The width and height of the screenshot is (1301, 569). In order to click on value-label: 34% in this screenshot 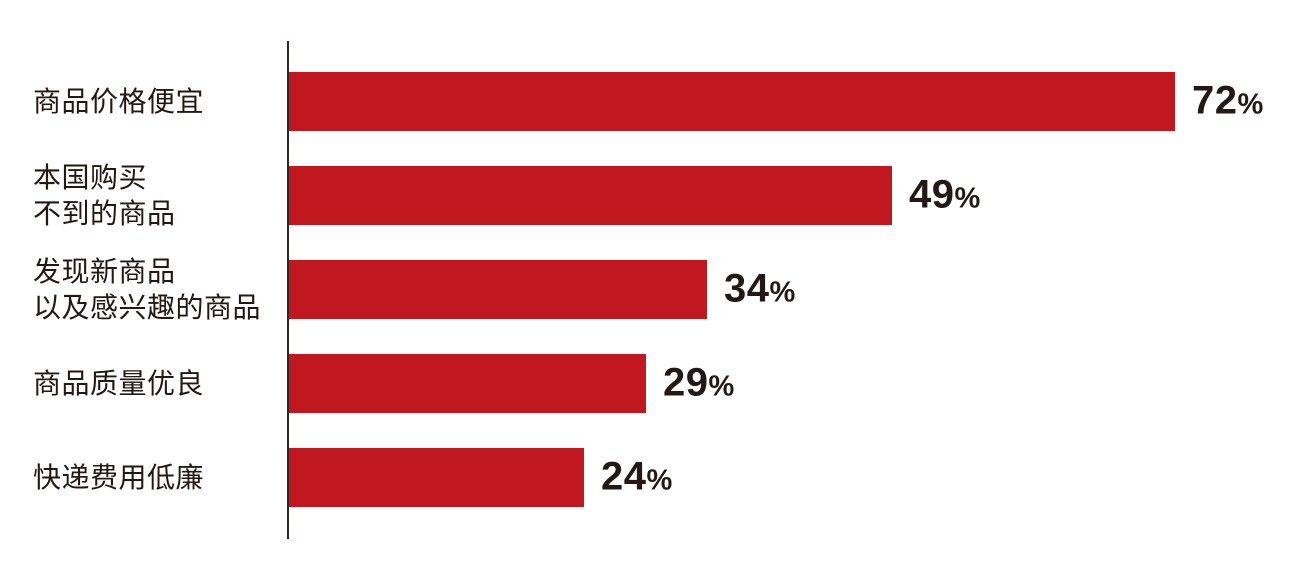, I will do `click(759, 288)`.